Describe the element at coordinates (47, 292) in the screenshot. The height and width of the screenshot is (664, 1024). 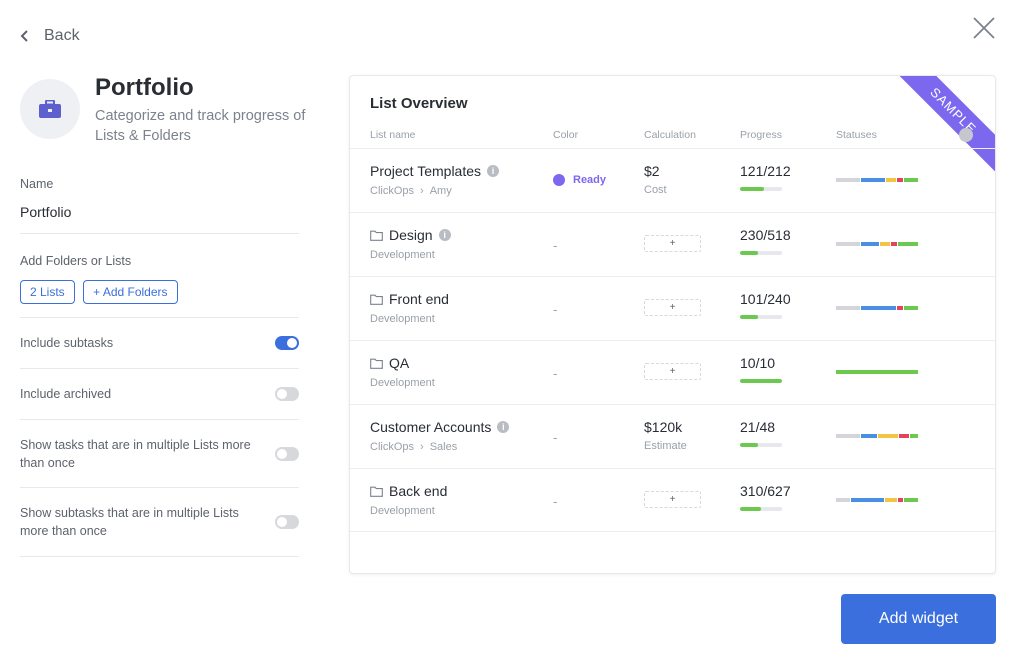
I see `lists-button: 2 Lists` at that location.